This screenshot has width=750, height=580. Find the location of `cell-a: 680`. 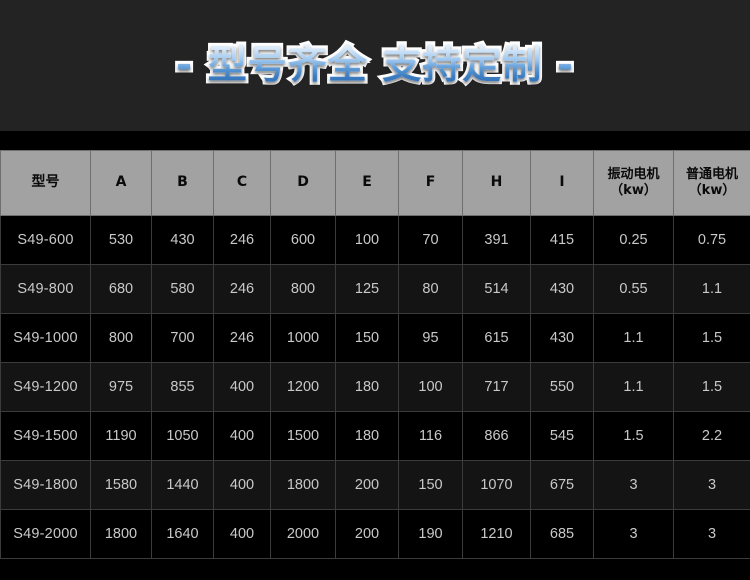

cell-a: 680 is located at coordinates (121, 289).